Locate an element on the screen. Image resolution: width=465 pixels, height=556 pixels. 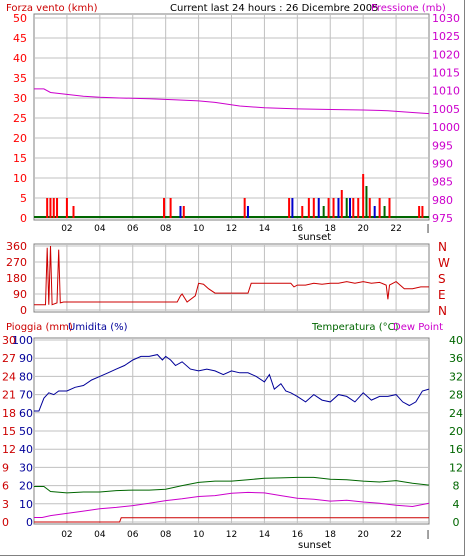
humidity-axis-tick: 20 is located at coordinates (26, 486).